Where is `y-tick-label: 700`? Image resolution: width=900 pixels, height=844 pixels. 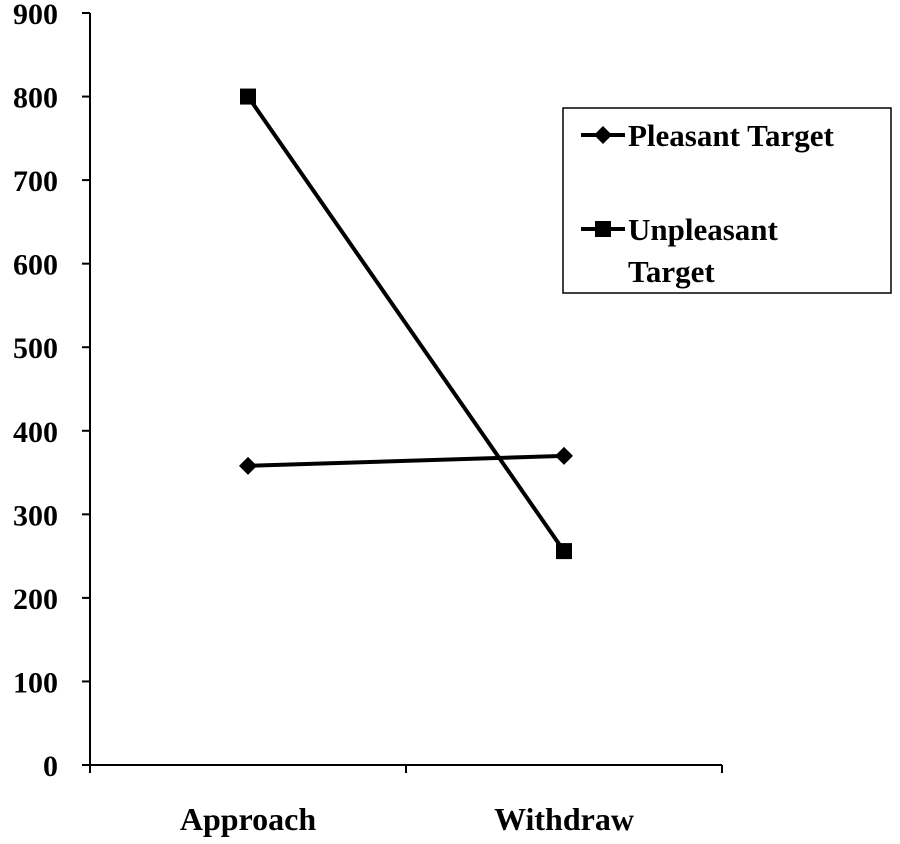 y-tick-label: 700 is located at coordinates (35, 181).